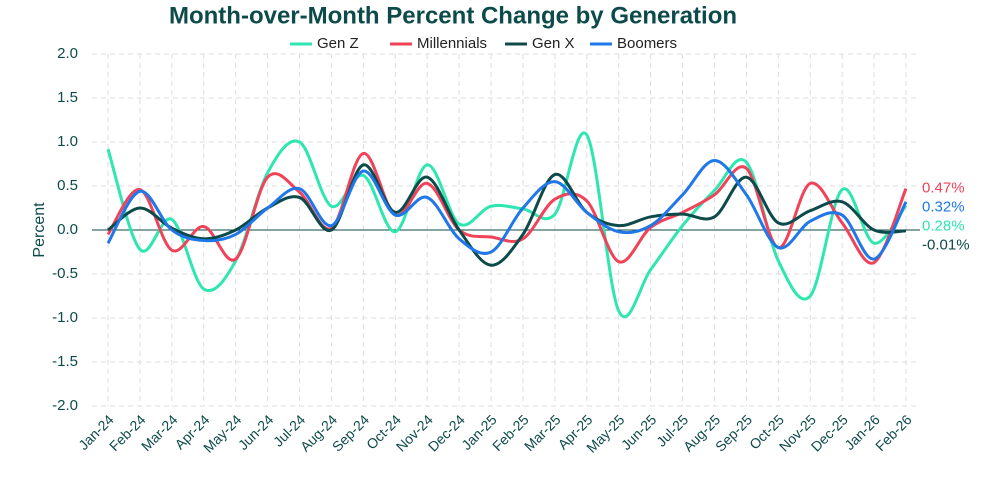  What do you see at coordinates (733, 432) in the screenshot?
I see `x-tick-label: Sep-25` at bounding box center [733, 432].